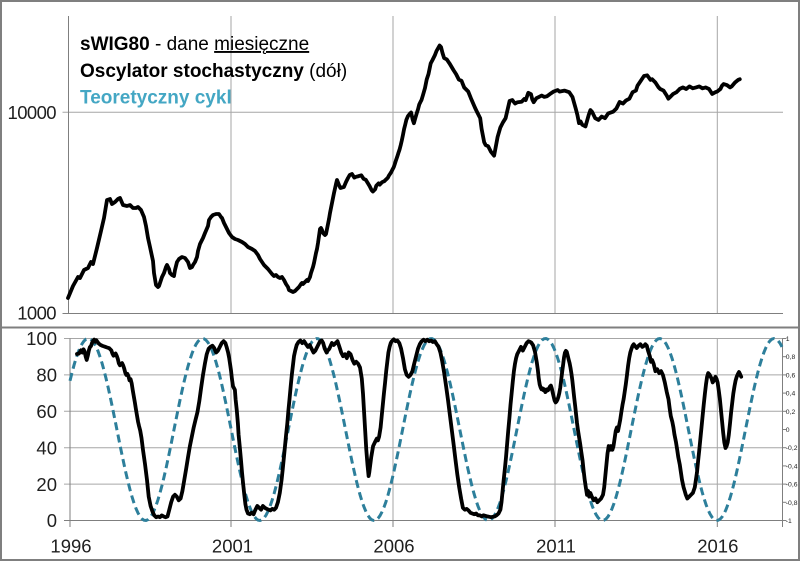 This screenshot has width=800, height=566. Describe the element at coordinates (46, 375) in the screenshot. I see `svg-text: 80` at that location.